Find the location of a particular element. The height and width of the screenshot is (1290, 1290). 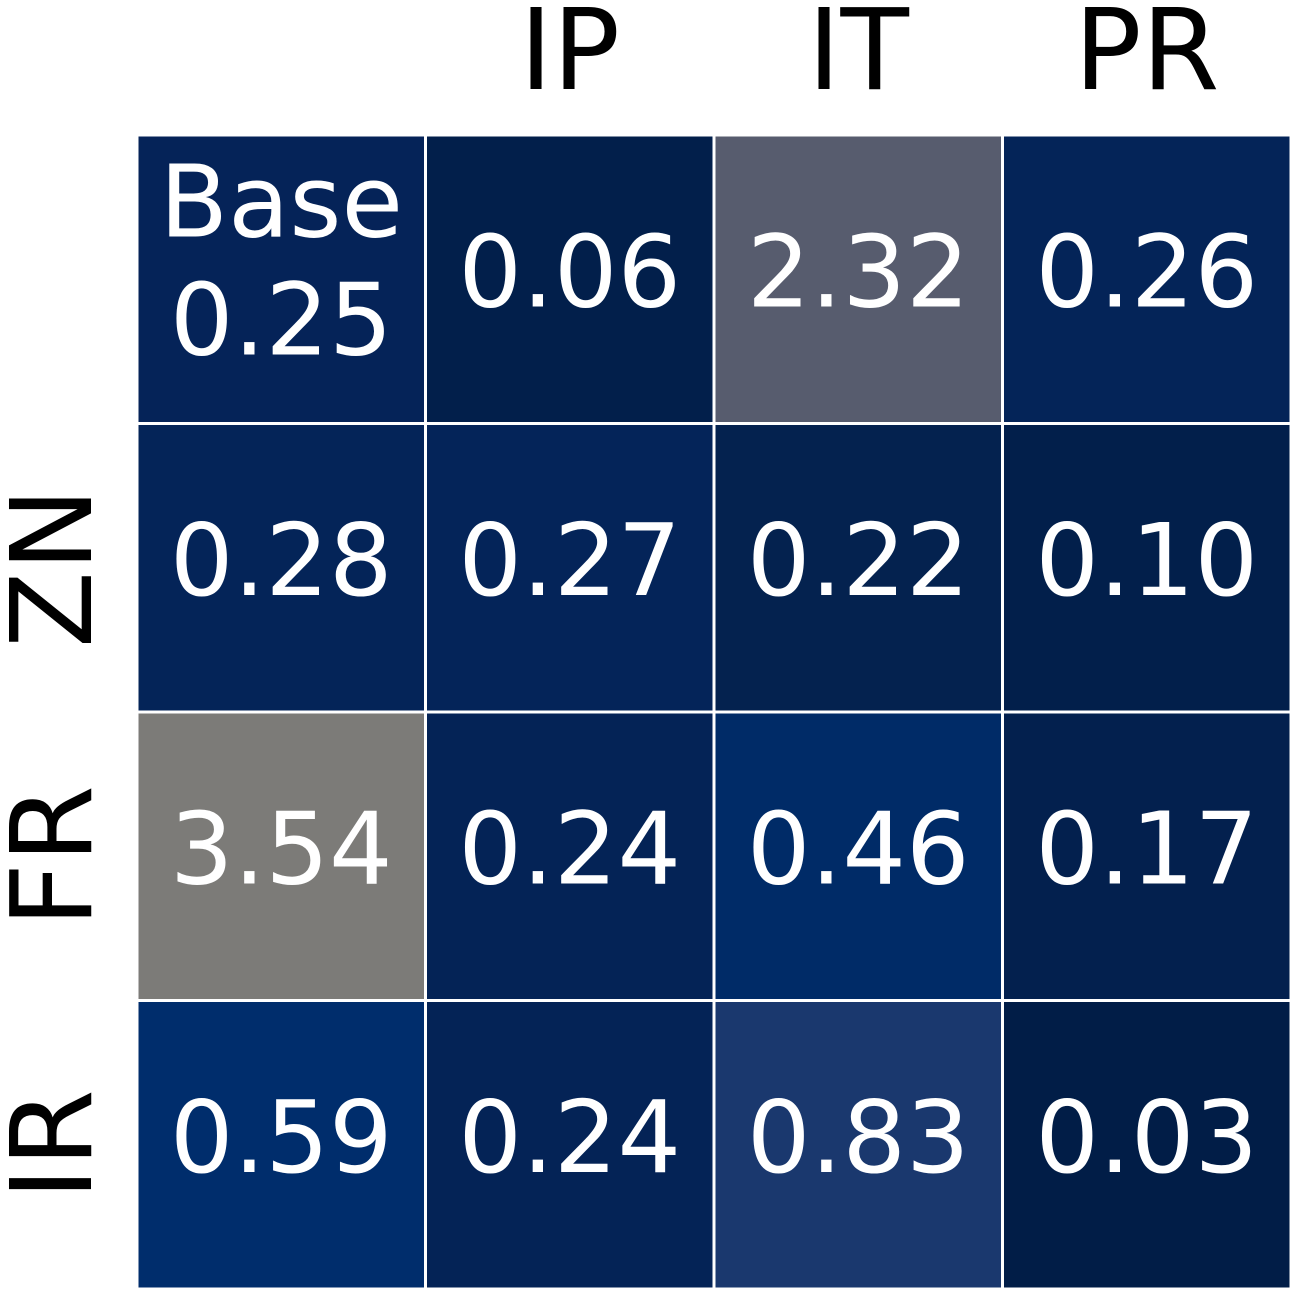

cell-value-label: 0.27 is located at coordinates (569, 560).